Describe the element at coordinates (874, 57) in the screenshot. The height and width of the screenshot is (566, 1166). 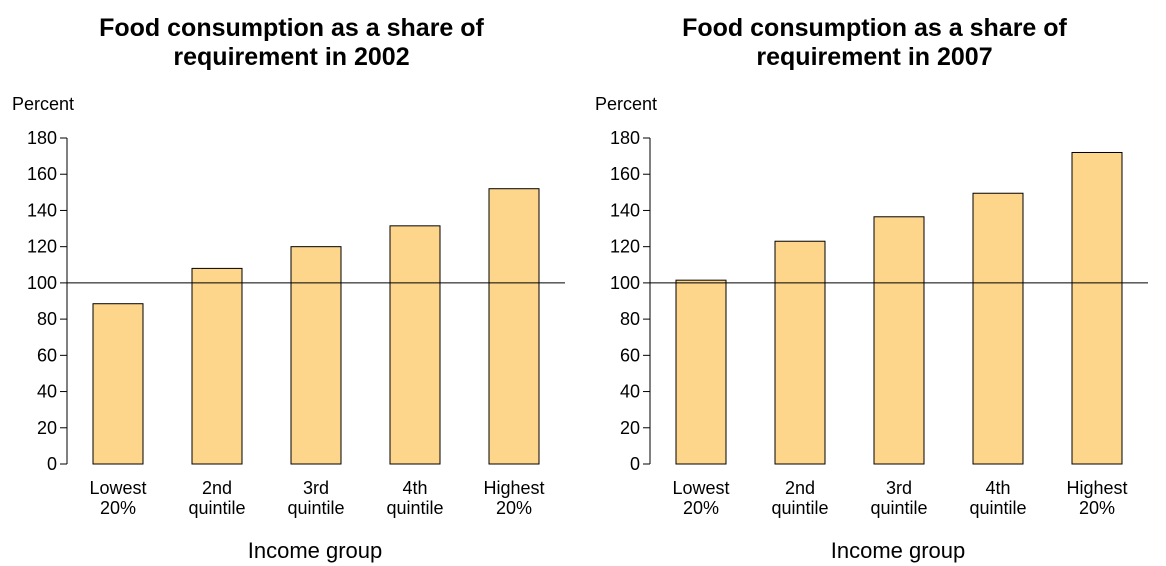
I see `chart-title-line-2: requirement in 2007` at that location.